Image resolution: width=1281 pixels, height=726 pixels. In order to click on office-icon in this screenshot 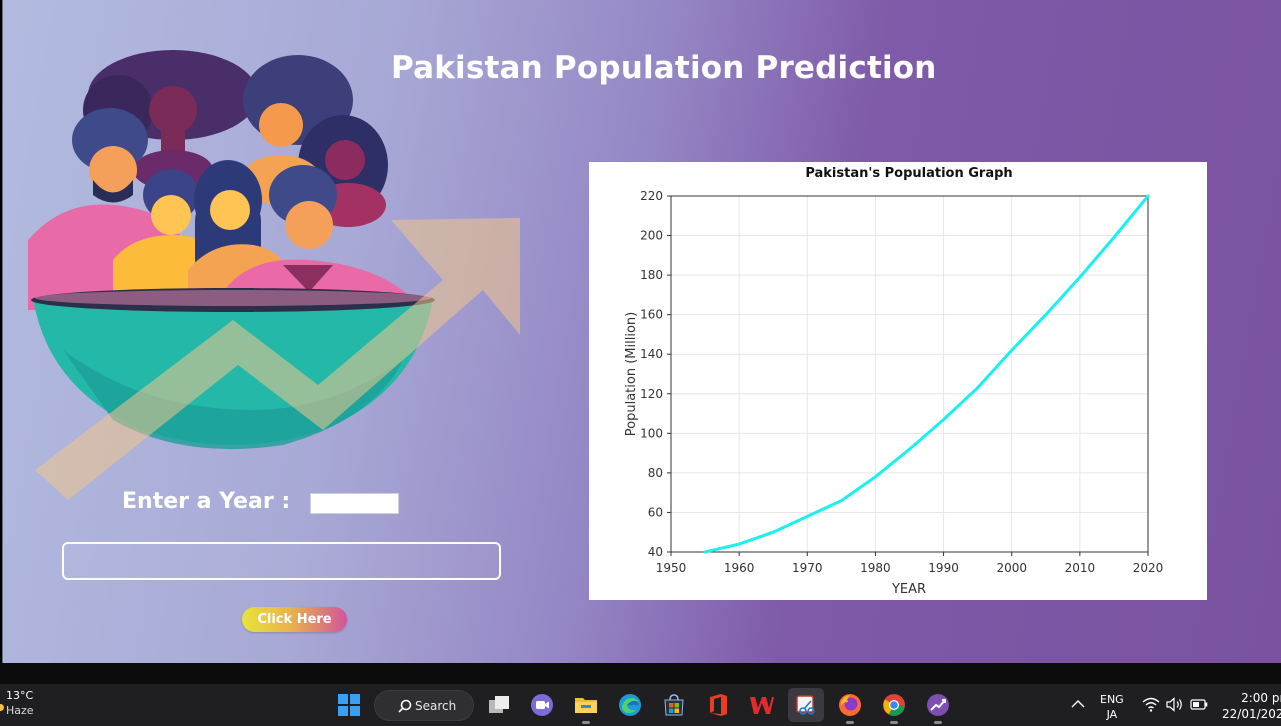, I will do `click(718, 705)`.